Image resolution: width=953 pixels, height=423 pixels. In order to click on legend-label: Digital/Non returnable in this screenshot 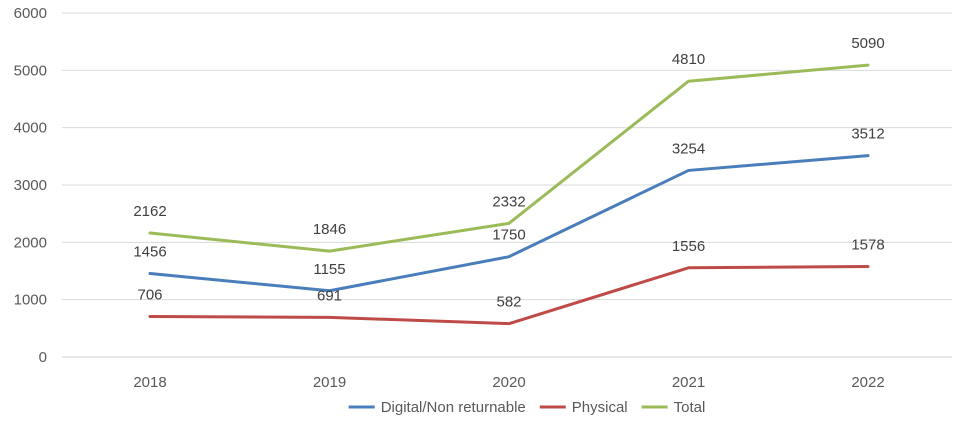, I will do `click(453, 407)`.